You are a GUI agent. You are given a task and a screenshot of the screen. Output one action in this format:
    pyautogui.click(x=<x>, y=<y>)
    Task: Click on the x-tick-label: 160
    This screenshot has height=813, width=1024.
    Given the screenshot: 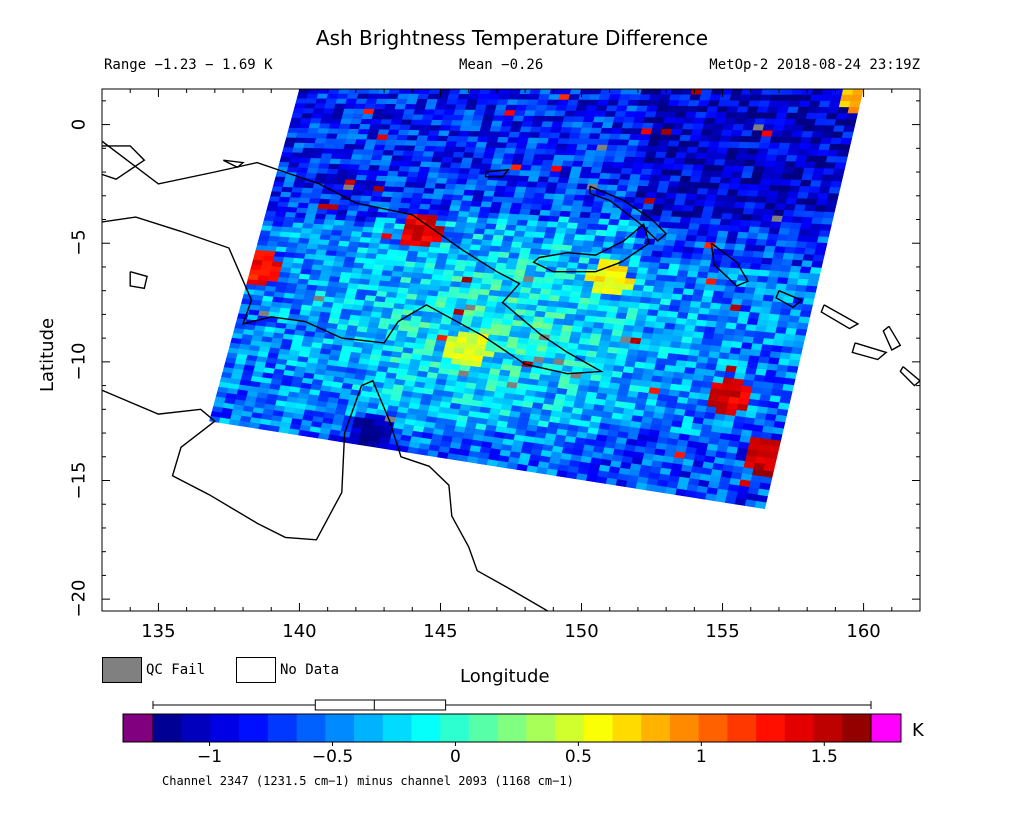 What is the action you would take?
    pyautogui.click(x=863, y=631)
    